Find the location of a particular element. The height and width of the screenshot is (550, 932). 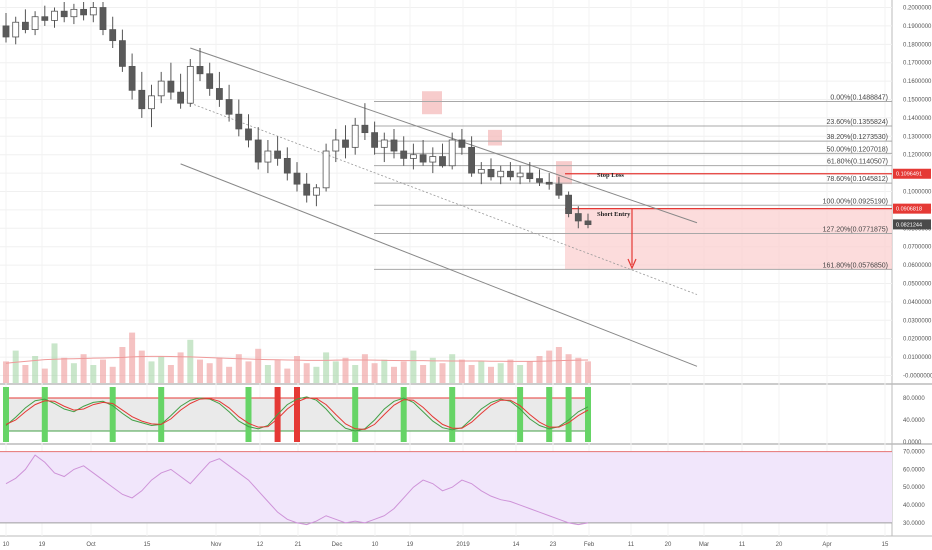

stoch-tick-label: 40.0000 is located at coordinates (914, 421).